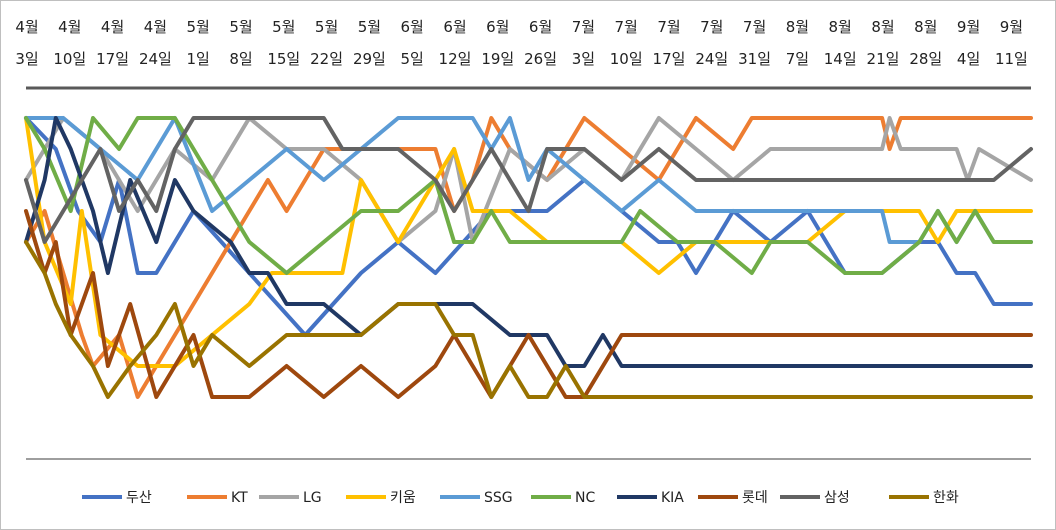 This screenshot has width=1056, height=530. What do you see at coordinates (217, 498) in the screenshot?
I see `legend-item: KT` at bounding box center [217, 498].